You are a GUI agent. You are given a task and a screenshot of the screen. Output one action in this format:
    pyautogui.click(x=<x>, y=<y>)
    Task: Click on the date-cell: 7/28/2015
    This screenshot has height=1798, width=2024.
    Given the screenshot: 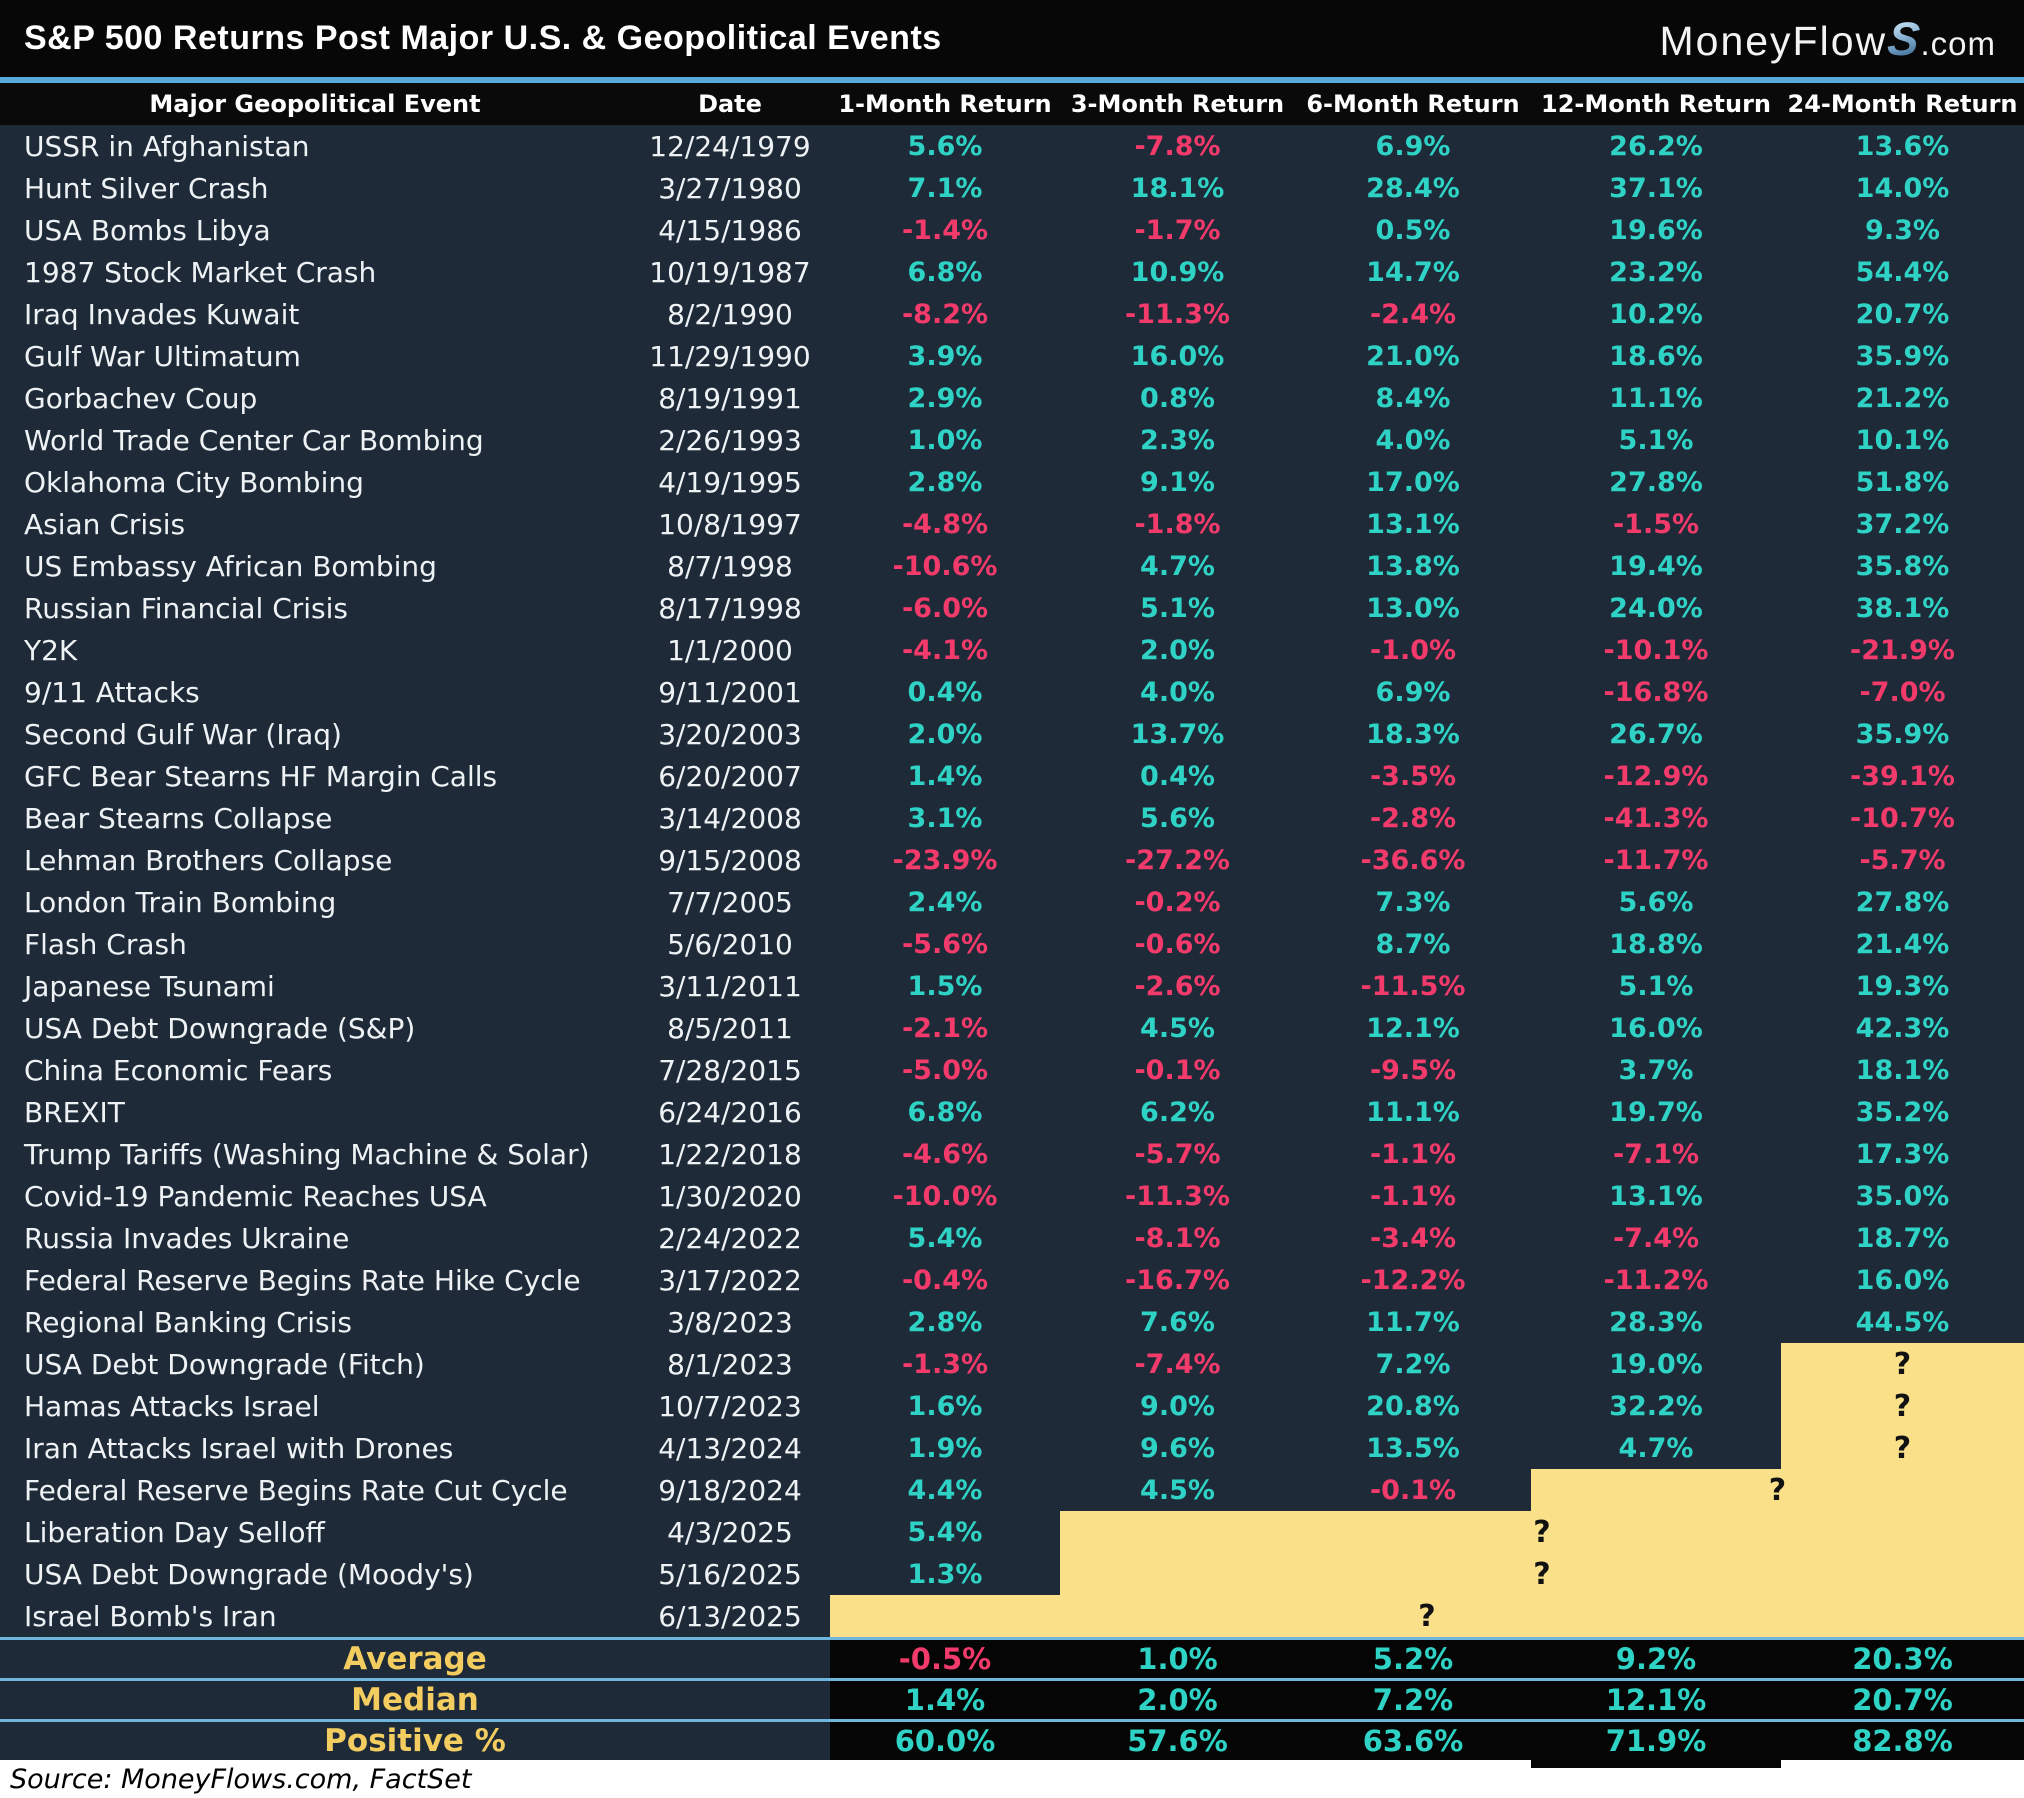 What is the action you would take?
    pyautogui.click(x=730, y=1070)
    